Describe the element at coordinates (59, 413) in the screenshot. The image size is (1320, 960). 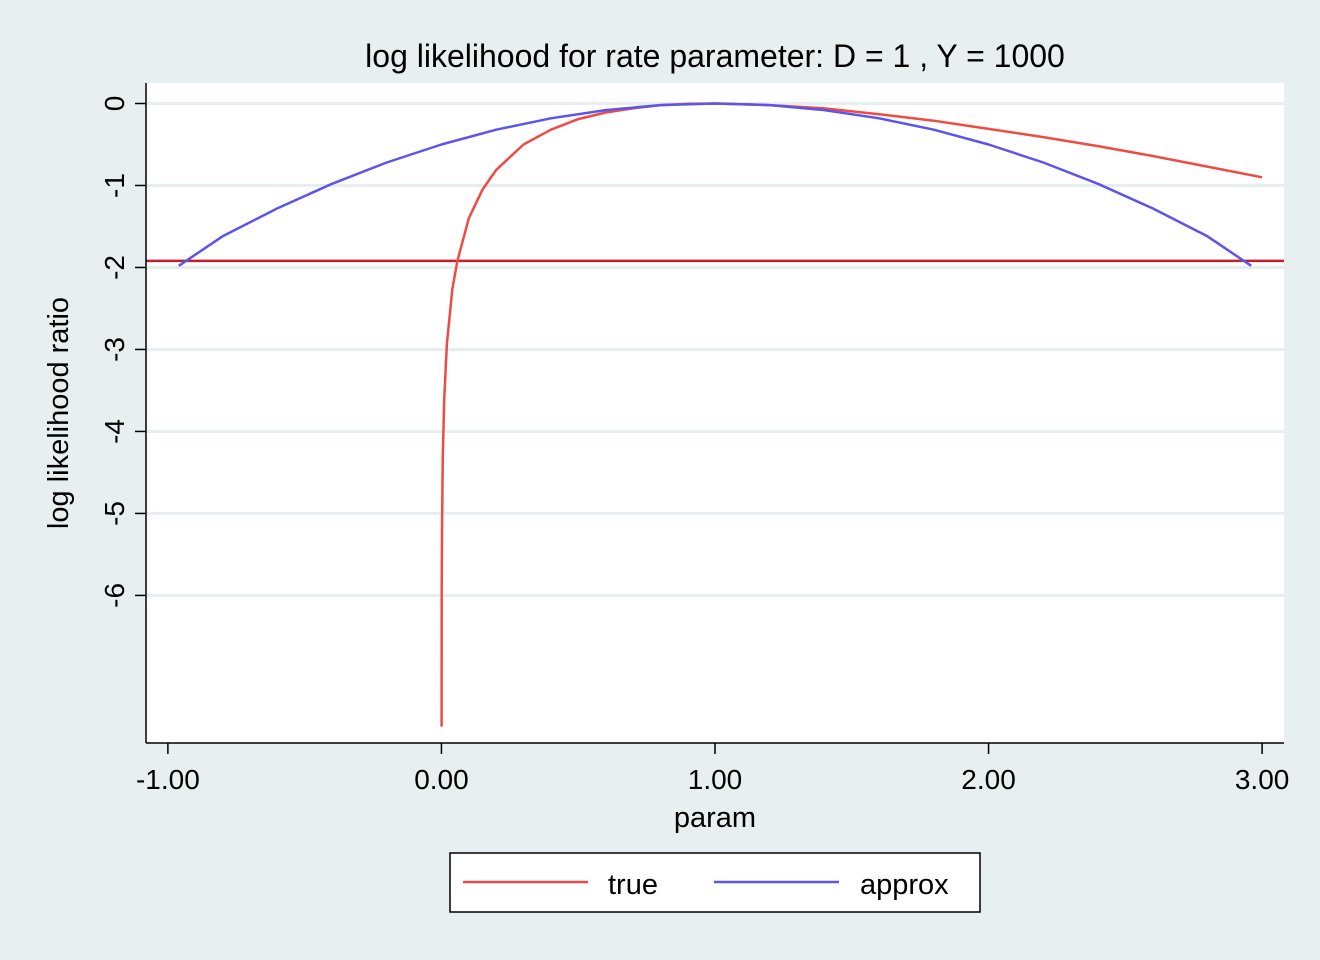
I see `y-axis-title: log likelihood ratio` at that location.